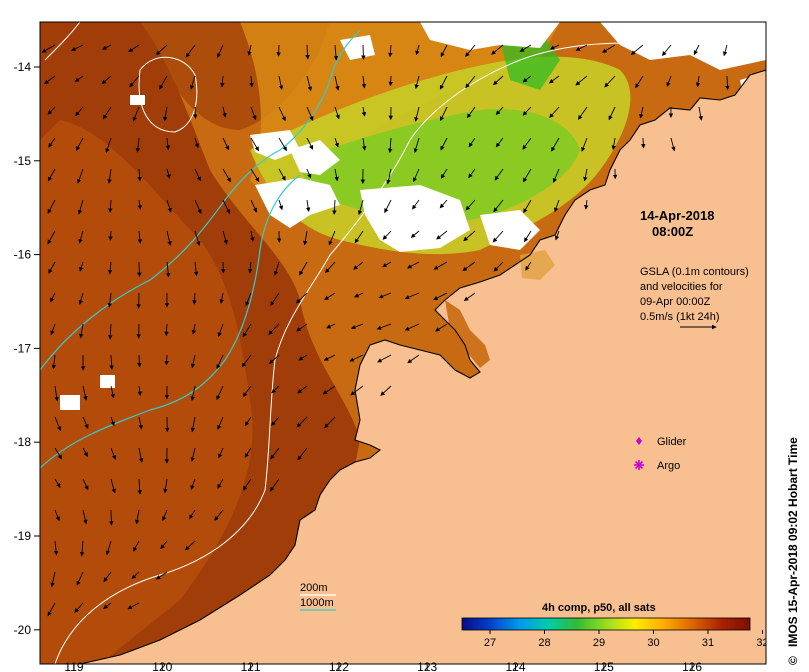 This screenshot has width=809, height=672. Describe the element at coordinates (694, 272) in the screenshot. I see `annotation-line-1: GSLA (0.1m contours)` at that location.